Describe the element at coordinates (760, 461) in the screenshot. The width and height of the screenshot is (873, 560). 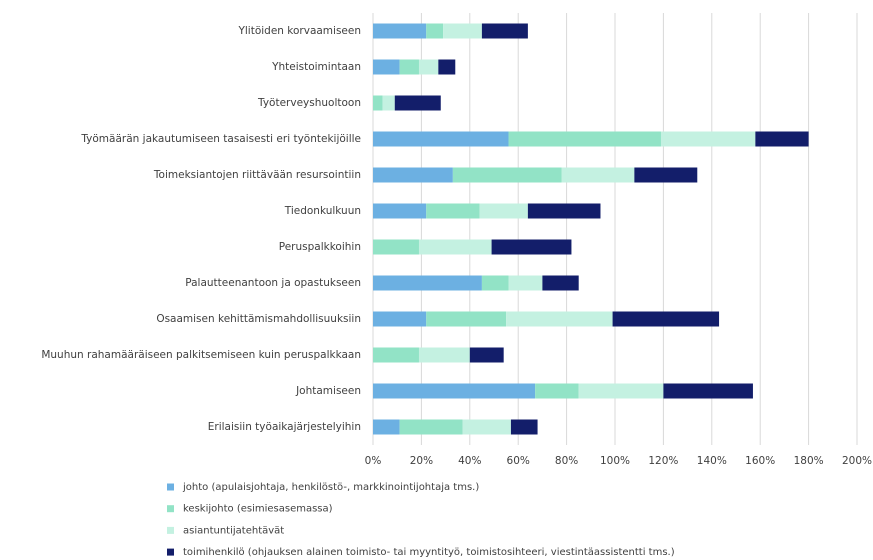
I see `x-tick-label: 160%` at that location.